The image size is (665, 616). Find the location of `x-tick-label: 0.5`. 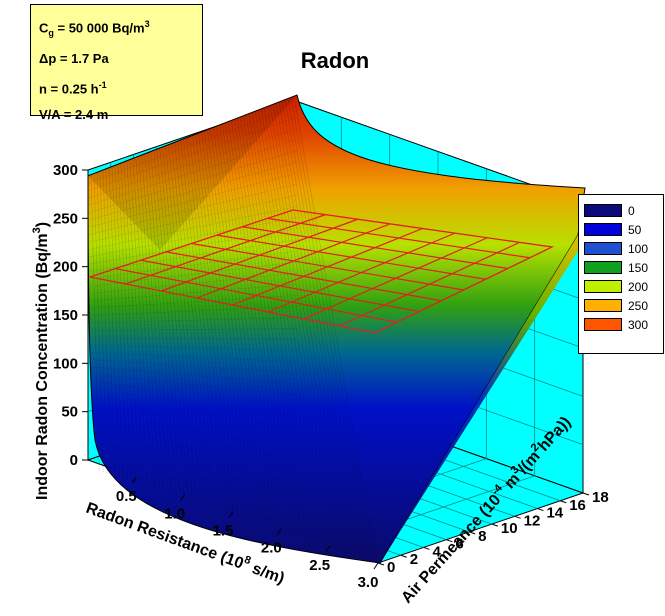

x-tick-label: 0.5 is located at coordinates (126, 496).